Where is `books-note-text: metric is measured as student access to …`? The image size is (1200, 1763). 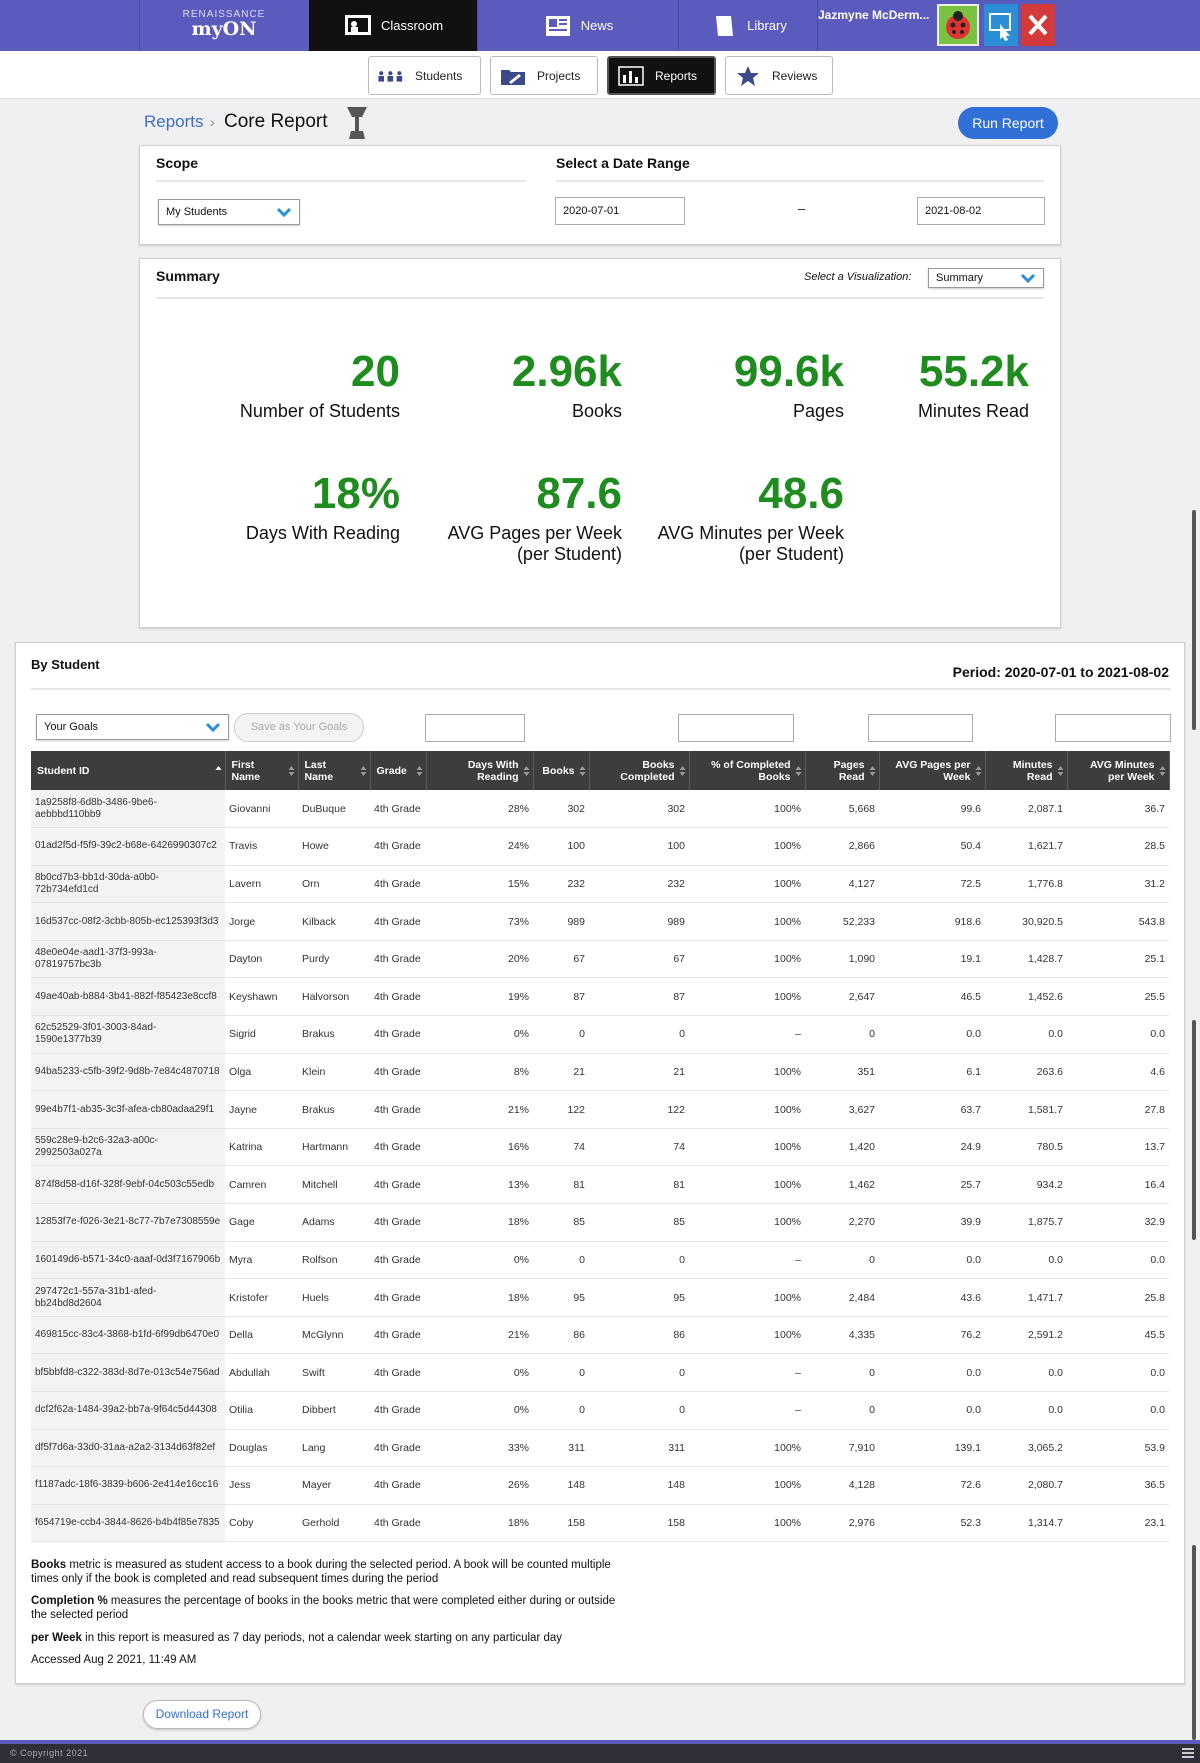
books-note-text: metric is measured as student access to … is located at coordinates (321, 1572).